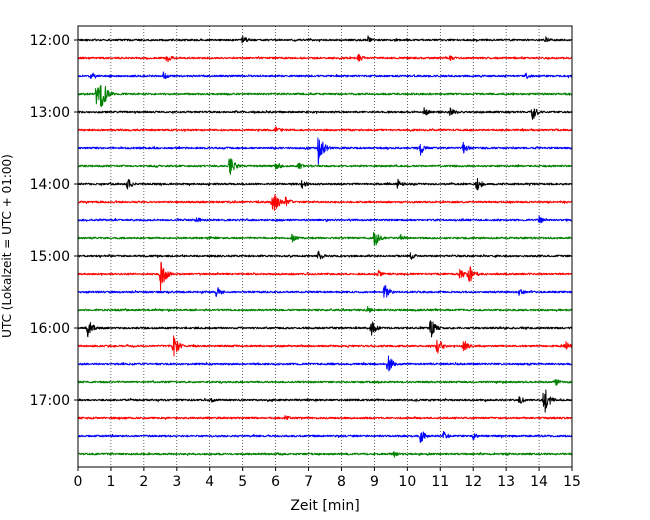 The image size is (650, 520). Describe the element at coordinates (506, 482) in the screenshot. I see `x-tick-label: 13` at that location.